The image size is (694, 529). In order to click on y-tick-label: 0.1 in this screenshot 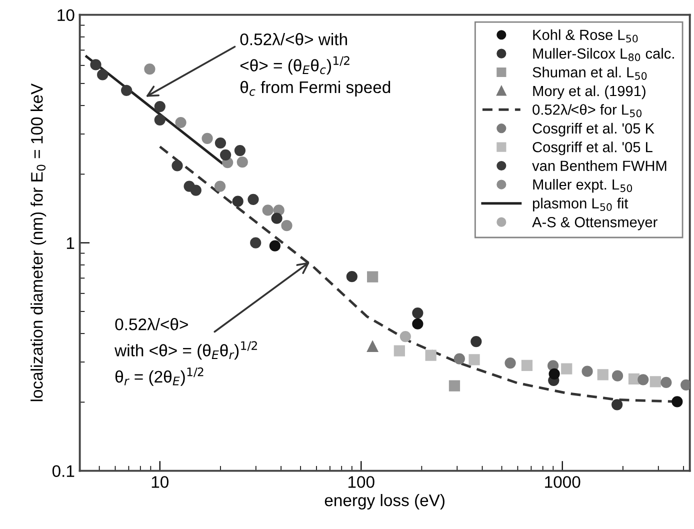, I will do `click(63, 471)`.